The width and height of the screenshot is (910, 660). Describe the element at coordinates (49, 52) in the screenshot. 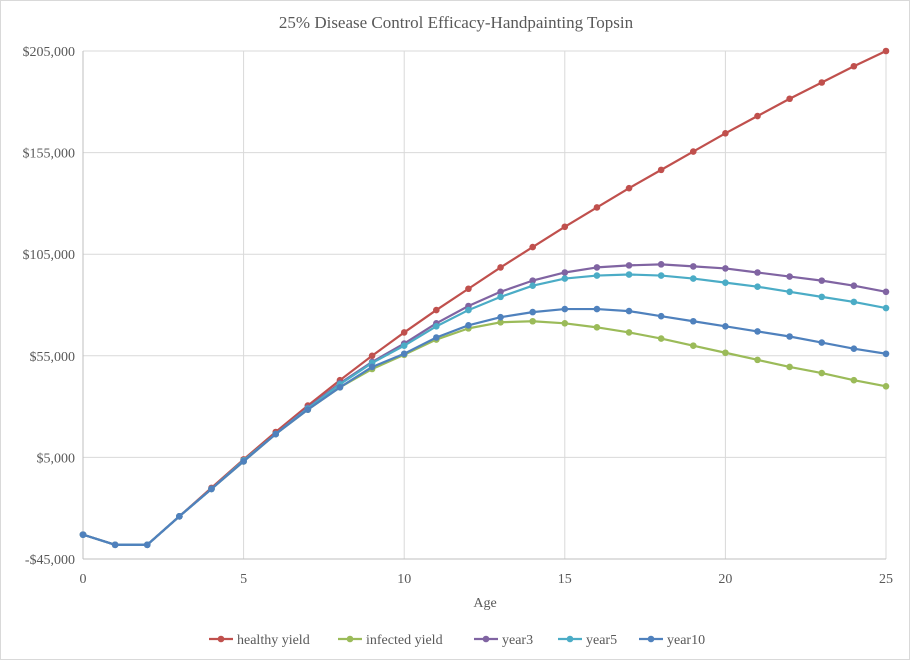

I see `y-tick-label: $205,000` at that location.